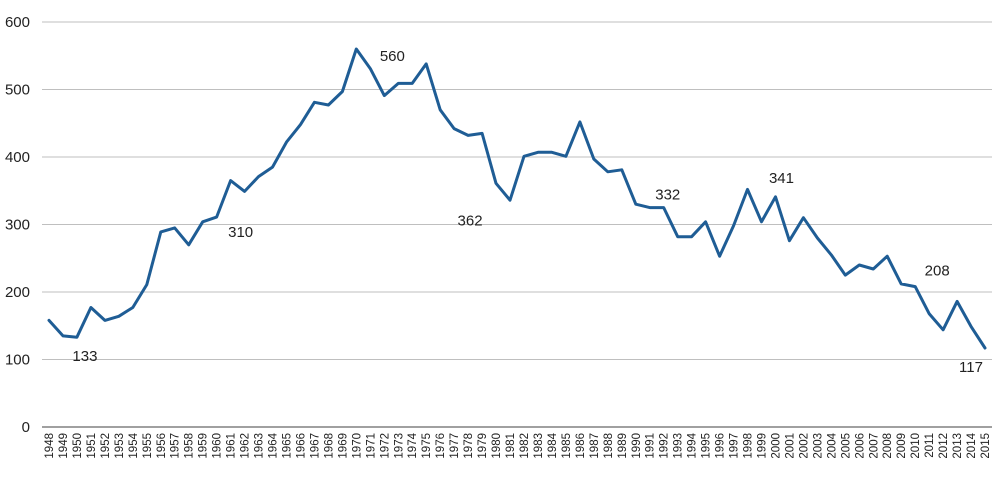 This screenshot has width=1000, height=484. What do you see at coordinates (148, 446) in the screenshot?
I see `x-tick-label: 1955` at bounding box center [148, 446].